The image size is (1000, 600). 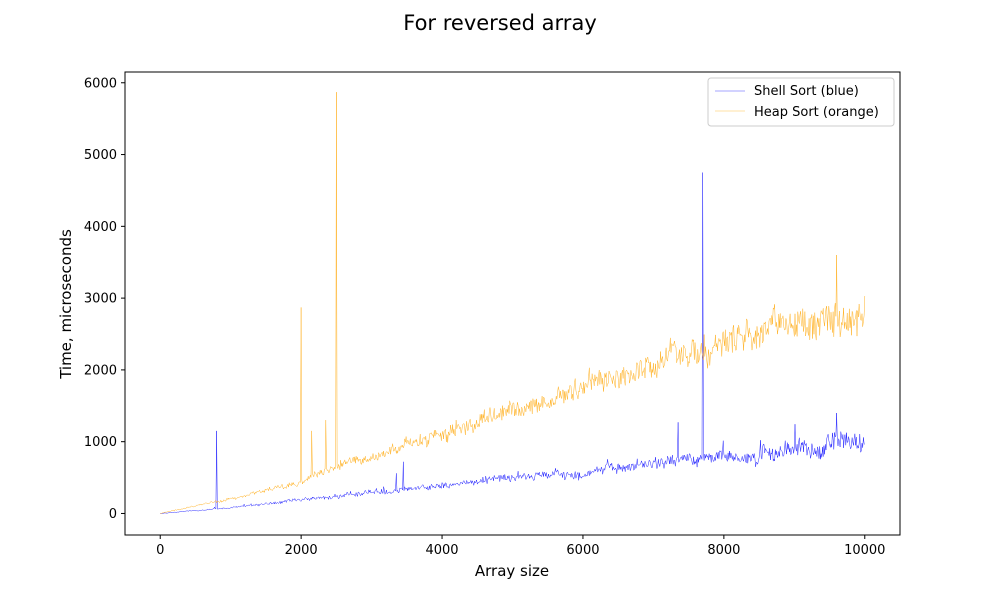 I want to click on x-tick-label: 2000, so click(x=301, y=550).